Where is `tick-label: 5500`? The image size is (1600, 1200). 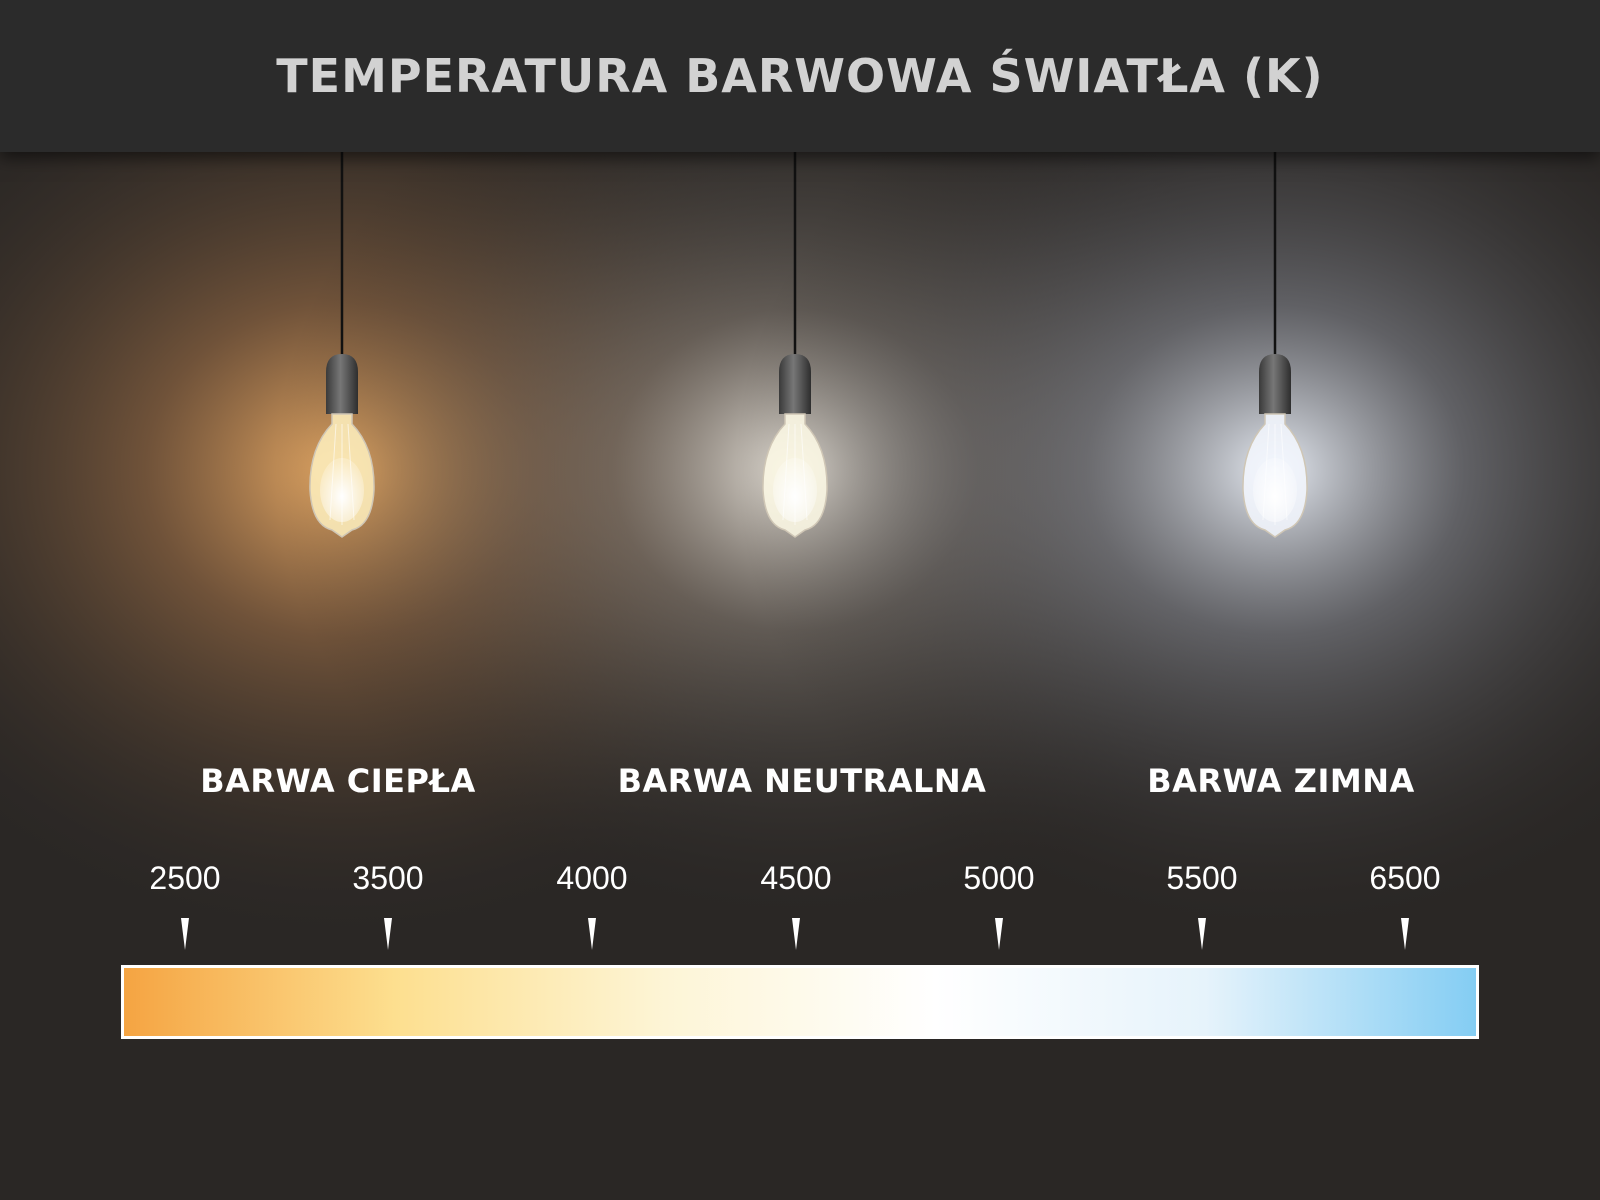
tick-label: 5500 is located at coordinates (1202, 878).